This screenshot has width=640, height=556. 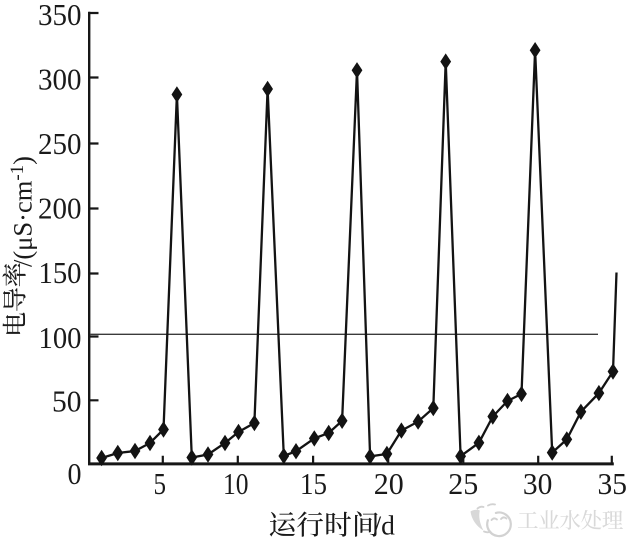 I want to click on svg-text: 15, so click(x=313, y=483).